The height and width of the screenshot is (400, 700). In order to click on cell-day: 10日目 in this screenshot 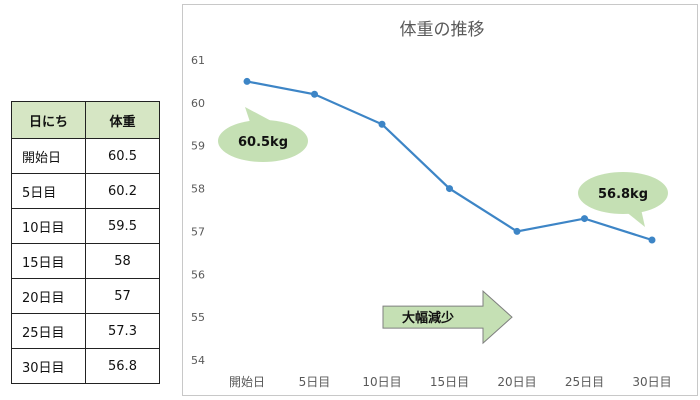, I will do `click(48, 226)`.